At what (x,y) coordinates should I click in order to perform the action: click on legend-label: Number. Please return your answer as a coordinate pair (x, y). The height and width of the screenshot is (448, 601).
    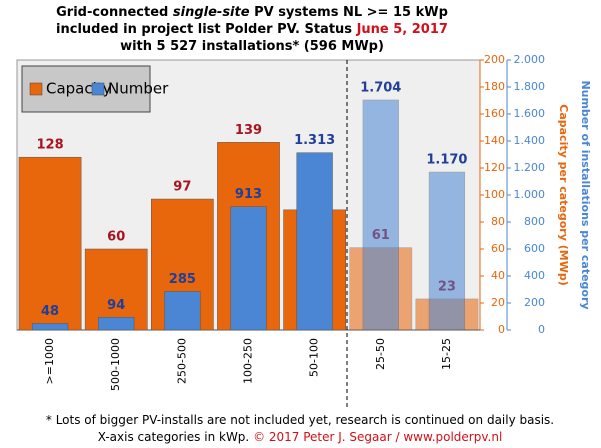
    Looking at the image, I should click on (138, 89).